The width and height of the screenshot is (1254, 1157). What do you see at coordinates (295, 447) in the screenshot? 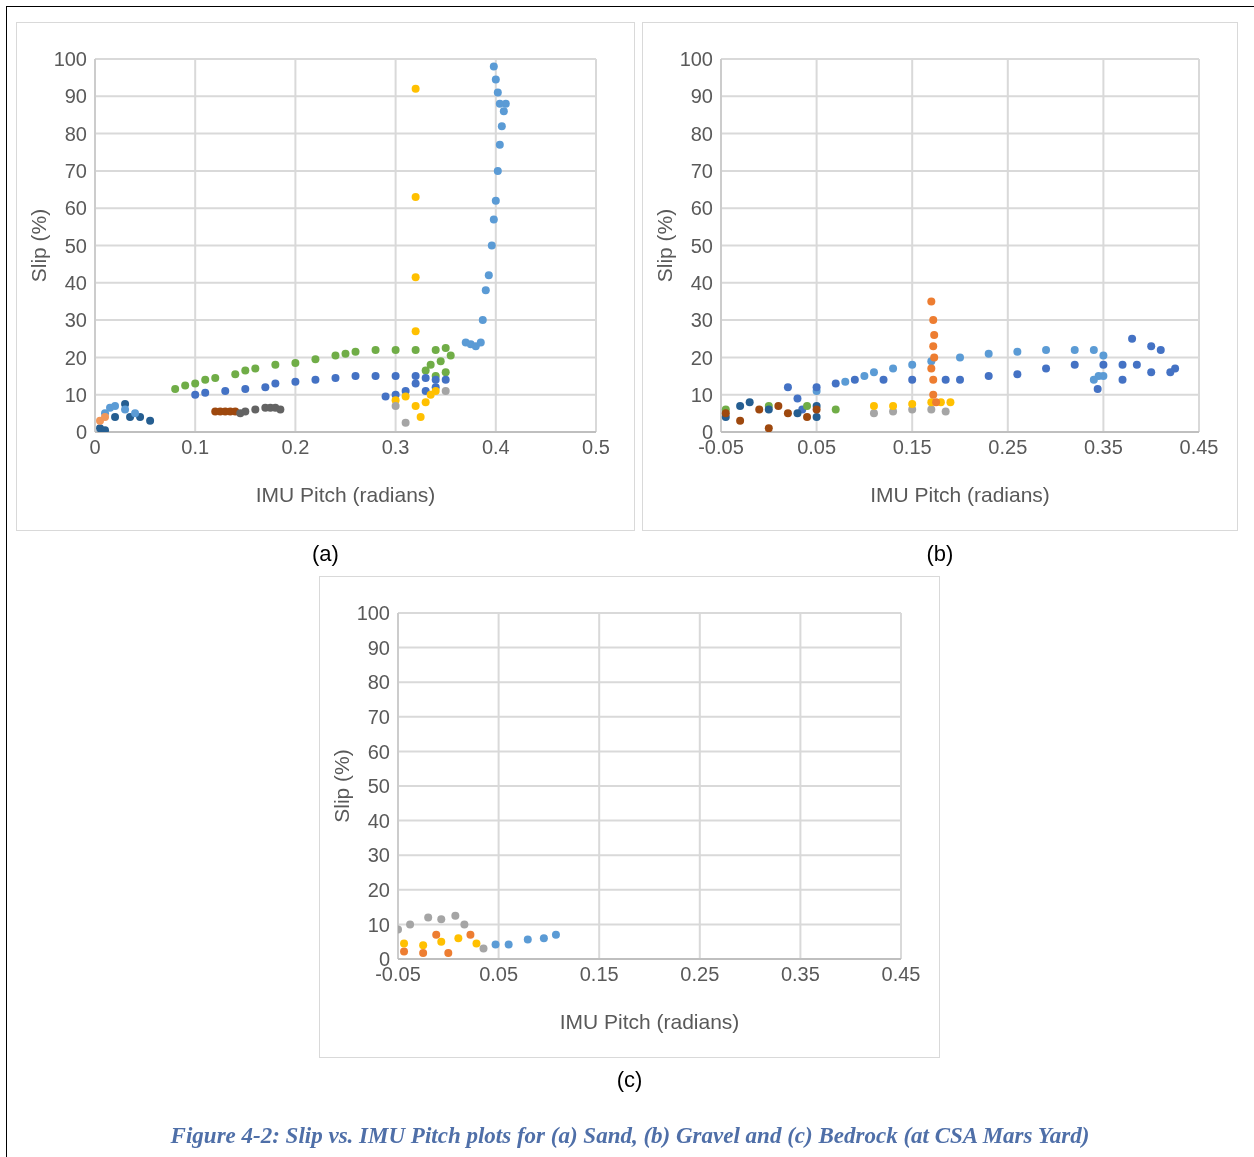
I see `x-tick-label: 0.2` at bounding box center [295, 447].